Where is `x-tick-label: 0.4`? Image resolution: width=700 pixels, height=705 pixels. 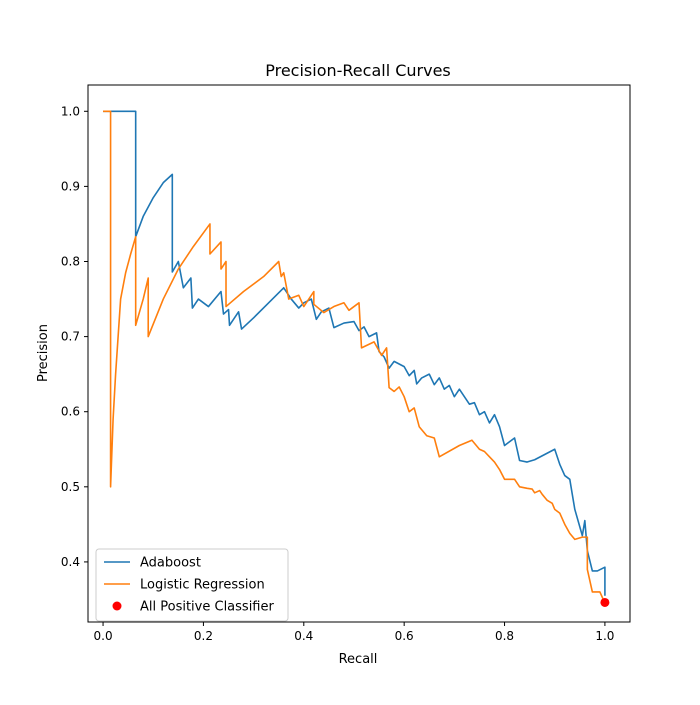 x-tick-label: 0.4 is located at coordinates (303, 636).